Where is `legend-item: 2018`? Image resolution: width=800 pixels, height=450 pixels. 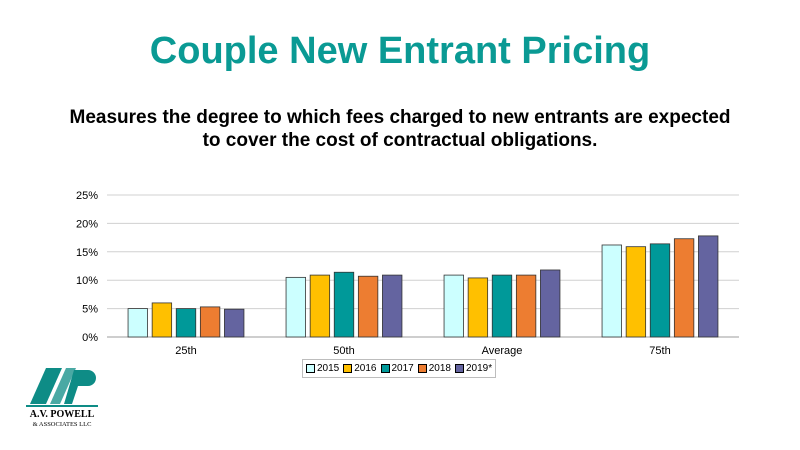 legend-item: 2018 is located at coordinates (434, 368).